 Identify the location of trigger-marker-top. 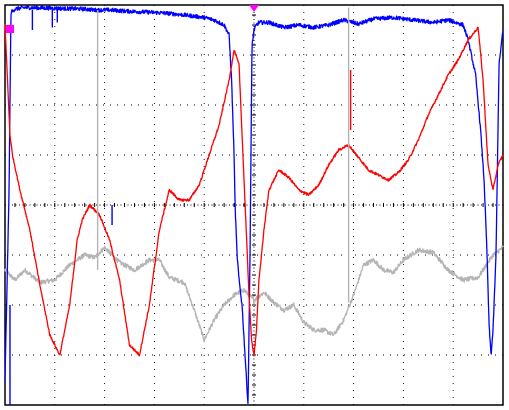
(254, 8).